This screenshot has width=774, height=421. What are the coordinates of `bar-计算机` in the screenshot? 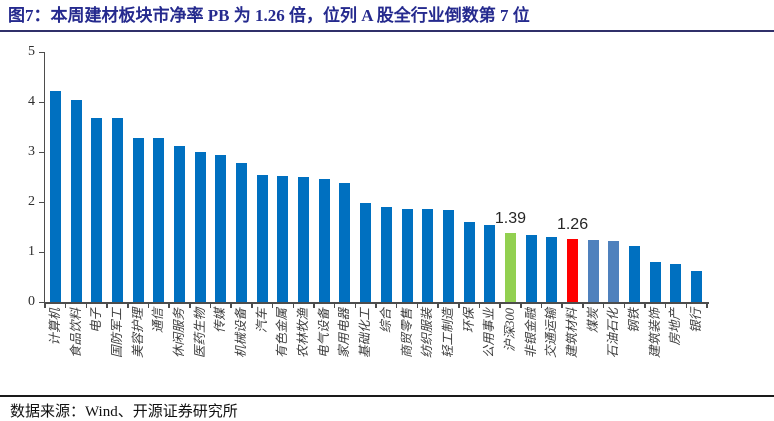 It's located at (55, 196).